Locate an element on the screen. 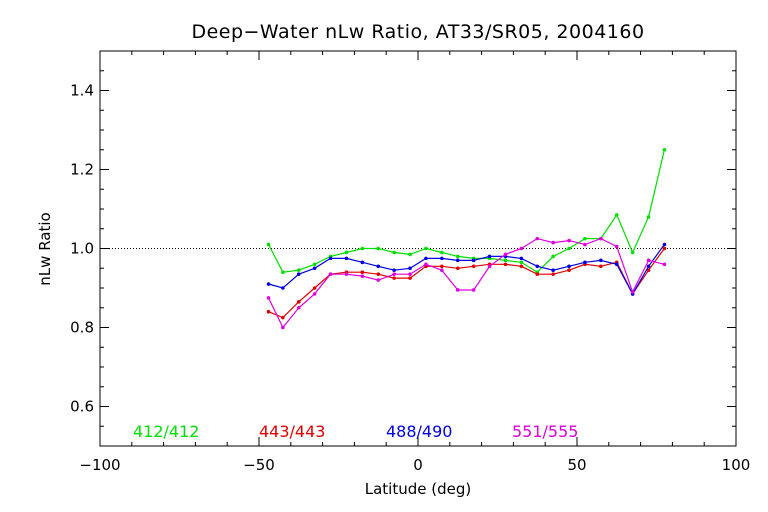 Image resolution: width=768 pixels, height=512 pixels. y-tick-label: 1.4 is located at coordinates (82, 91).